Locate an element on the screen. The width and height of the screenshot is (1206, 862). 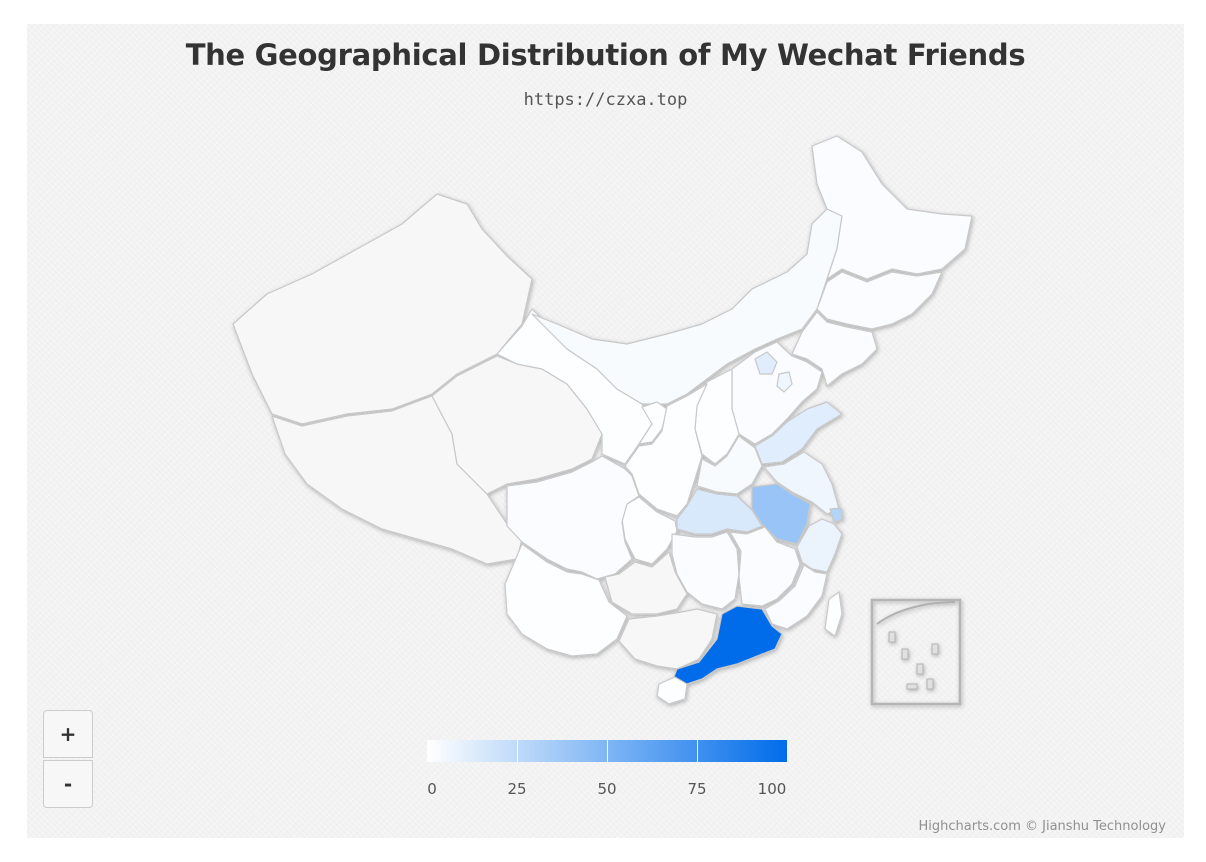
province-hebei is located at coordinates (777, 393).